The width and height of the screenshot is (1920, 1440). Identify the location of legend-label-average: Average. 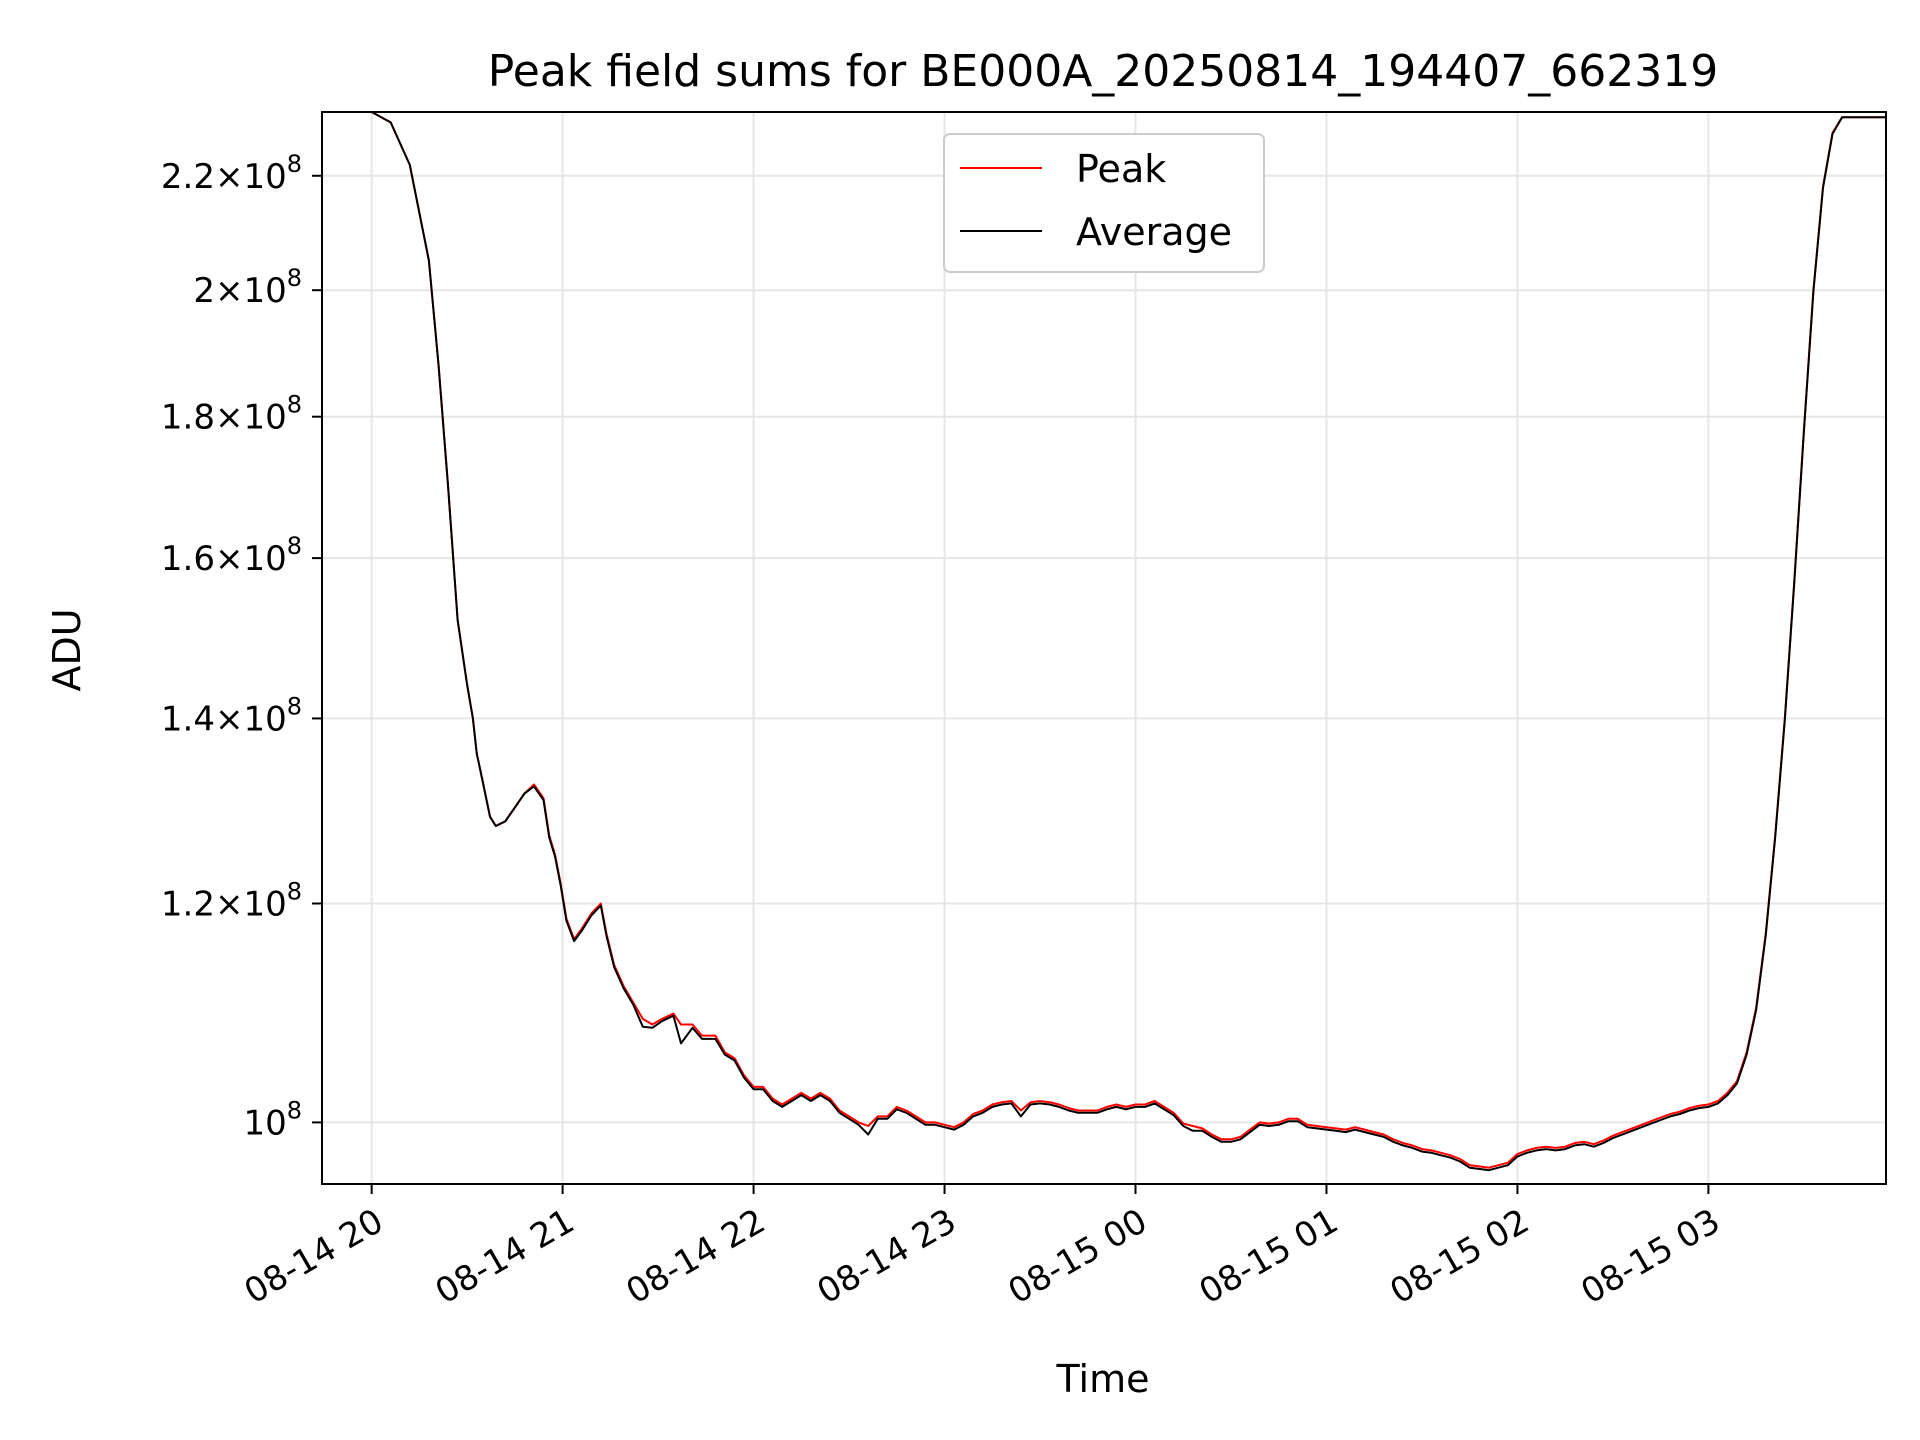
(1154, 232).